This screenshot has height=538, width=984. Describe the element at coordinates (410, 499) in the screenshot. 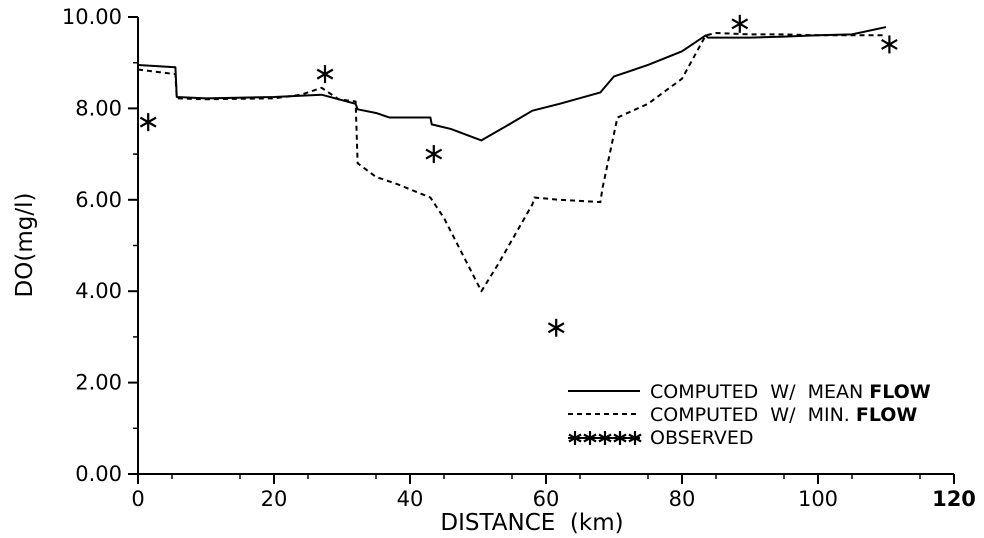

I see `x-tick-label: 40` at that location.